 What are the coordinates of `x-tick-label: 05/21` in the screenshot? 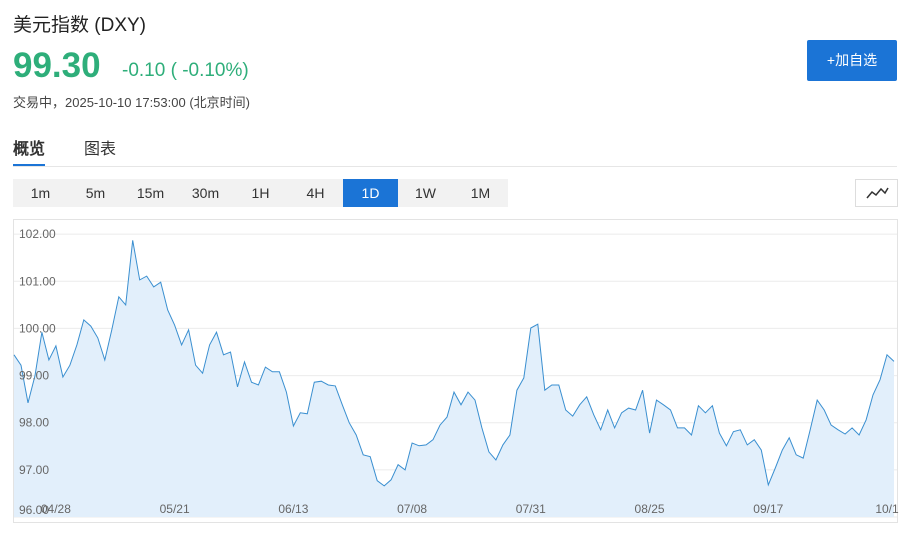 It's located at (175, 509).